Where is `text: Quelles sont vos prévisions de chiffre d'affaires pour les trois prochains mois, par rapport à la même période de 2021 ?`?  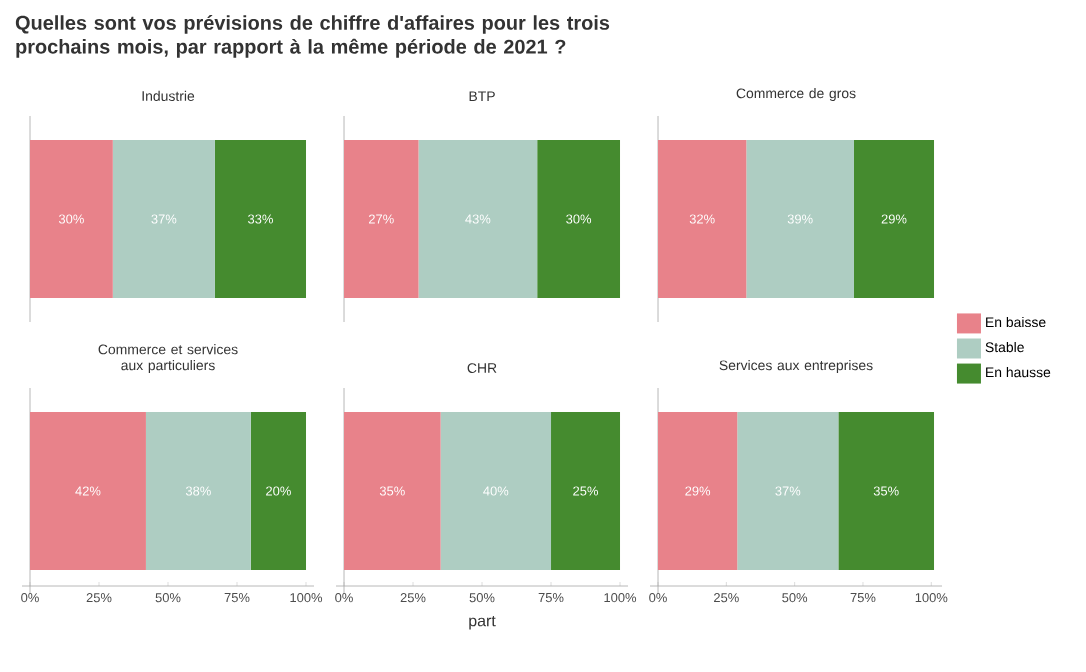
text: Quelles sont vos prévisions de chiffre d'affaires pour les trois prochains mois, par rapport à la même période de 2021 ? is located at coordinates (312, 36).